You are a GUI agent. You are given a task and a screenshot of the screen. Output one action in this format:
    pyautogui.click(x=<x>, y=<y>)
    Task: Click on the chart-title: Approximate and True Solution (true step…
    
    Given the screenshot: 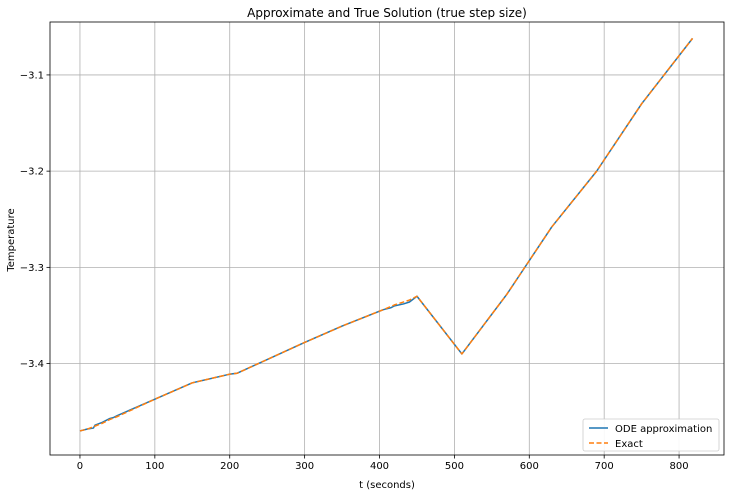 What is the action you would take?
    pyautogui.click(x=387, y=13)
    